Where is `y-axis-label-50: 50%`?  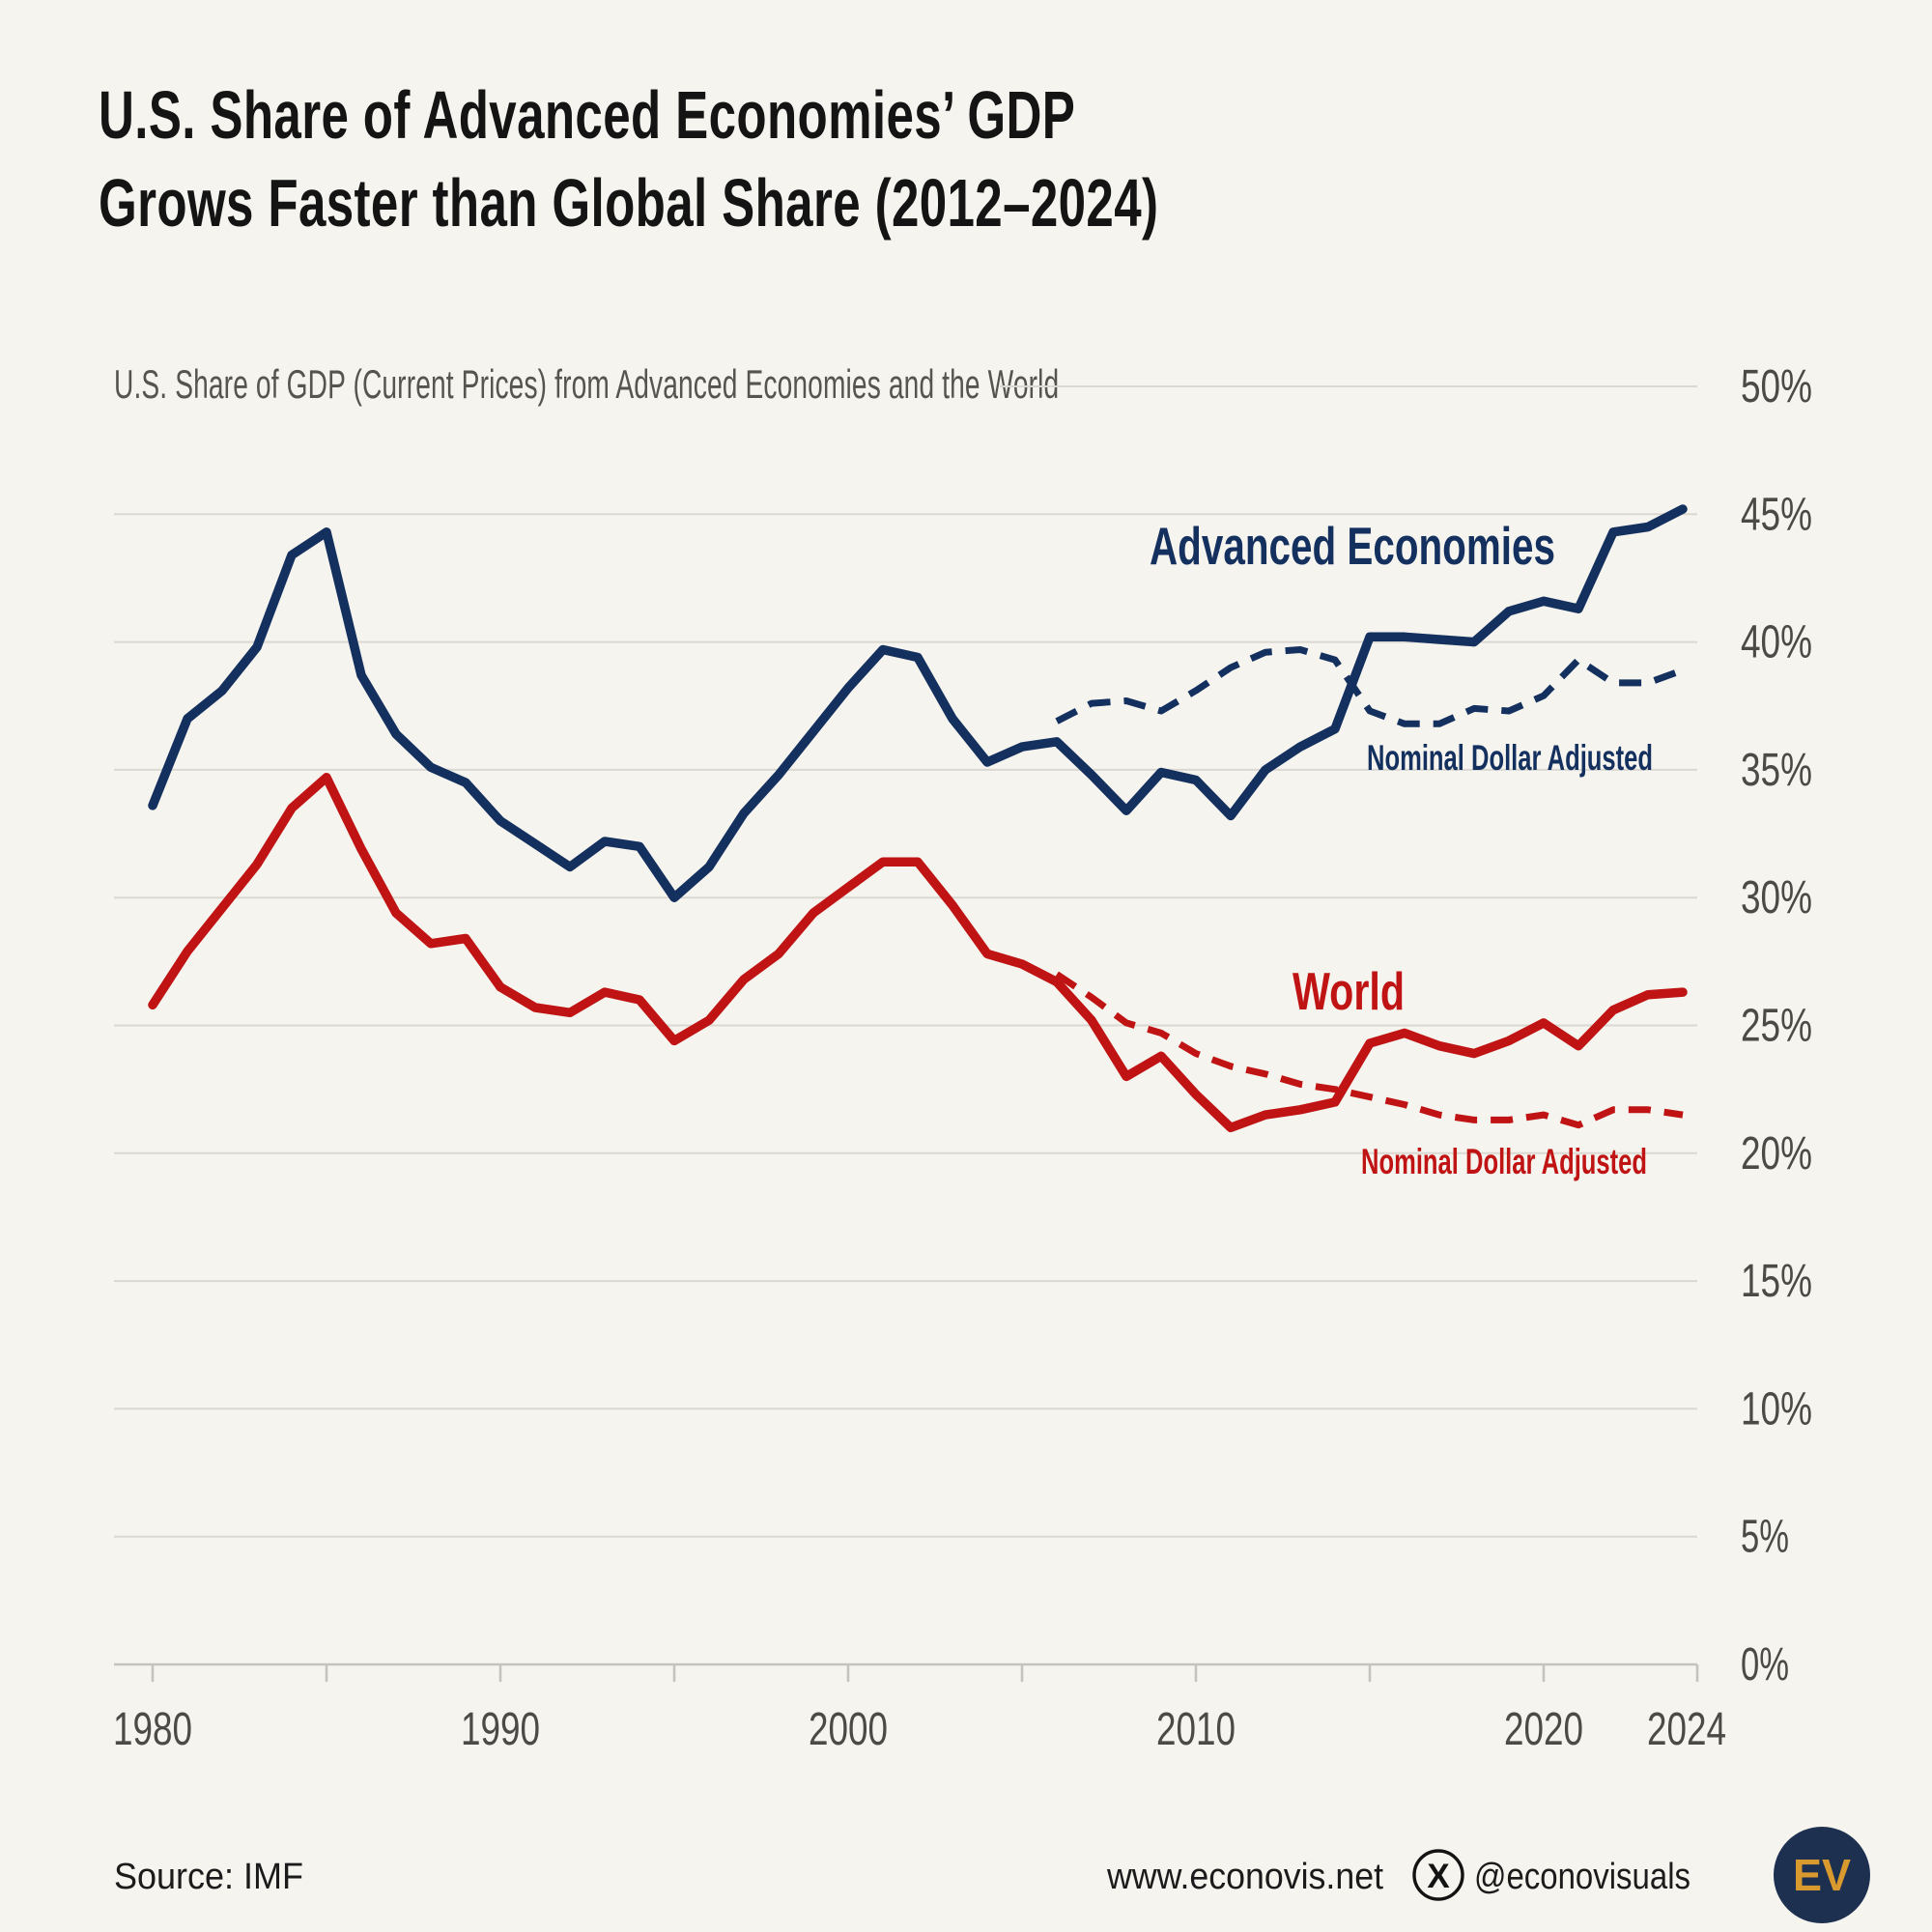
y-axis-label-50: 50% is located at coordinates (1776, 386).